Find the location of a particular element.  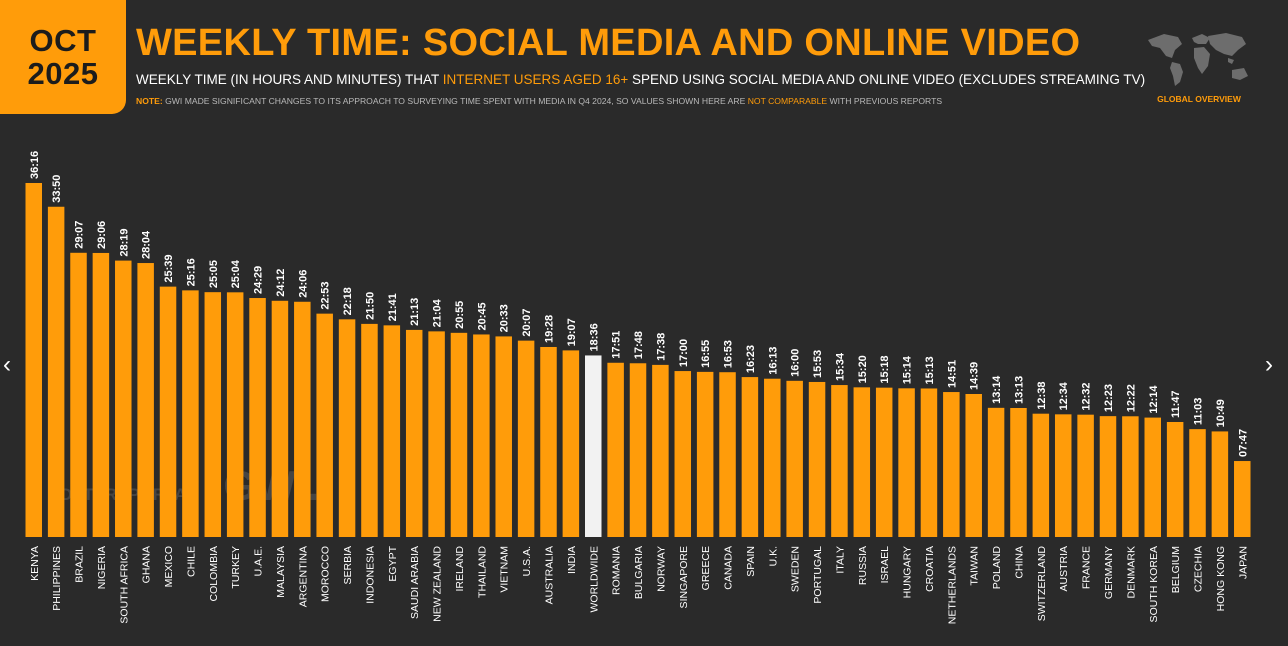

category-label-brazil: BRAZIL is located at coordinates (80, 564).